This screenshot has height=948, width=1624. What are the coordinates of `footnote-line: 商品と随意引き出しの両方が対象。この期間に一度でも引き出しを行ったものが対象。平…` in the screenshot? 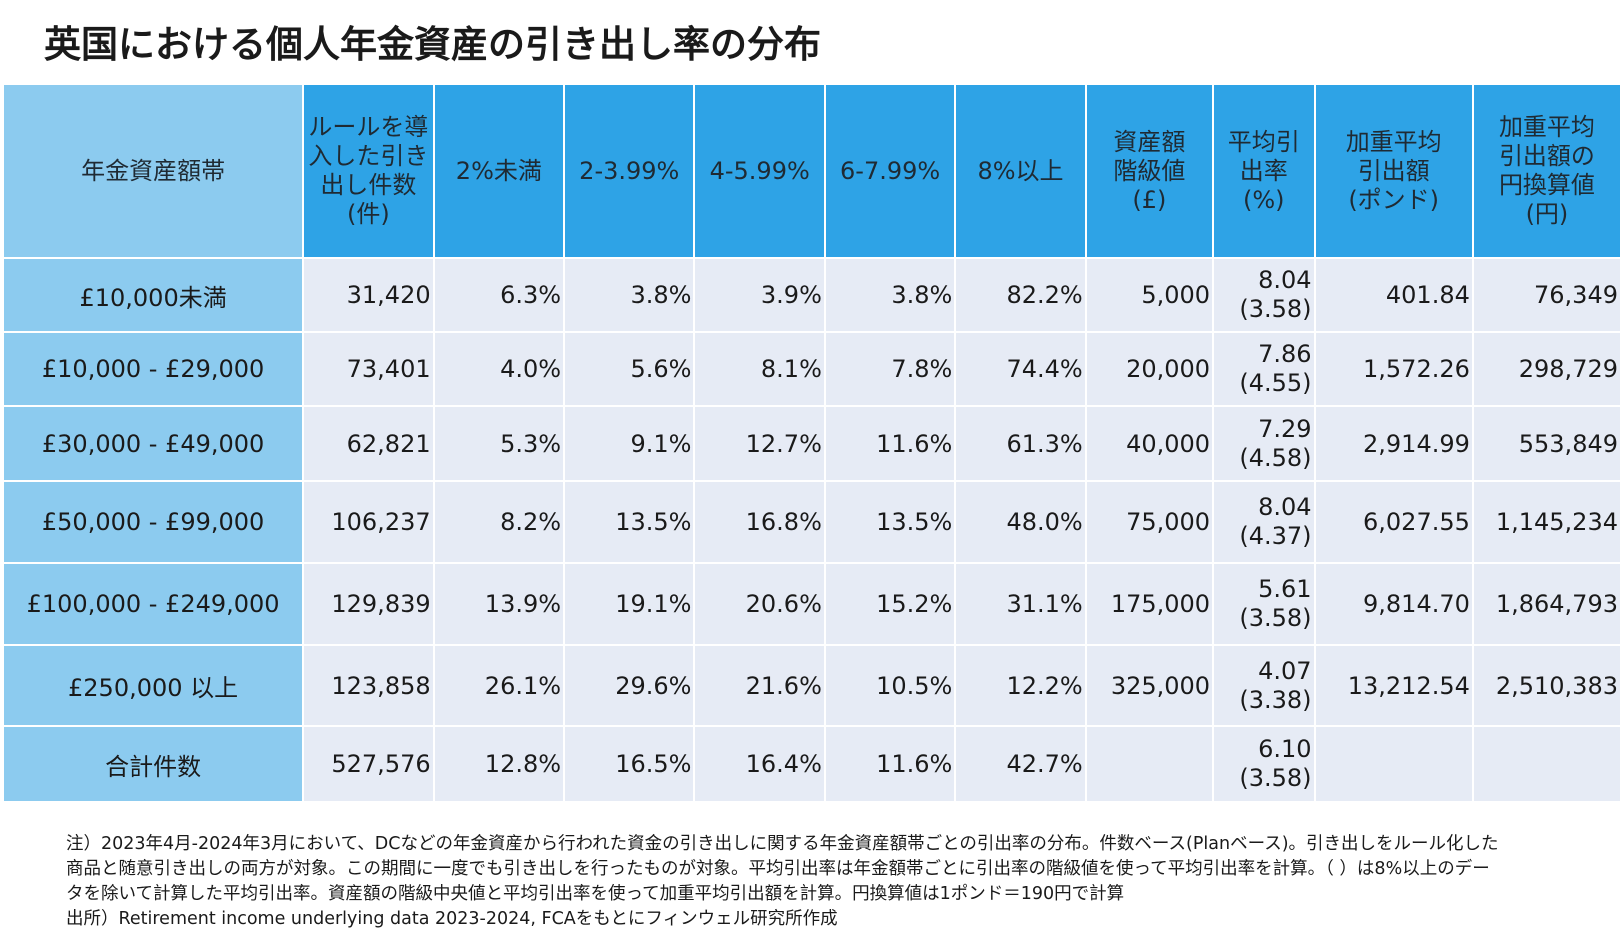 It's located at (778, 869).